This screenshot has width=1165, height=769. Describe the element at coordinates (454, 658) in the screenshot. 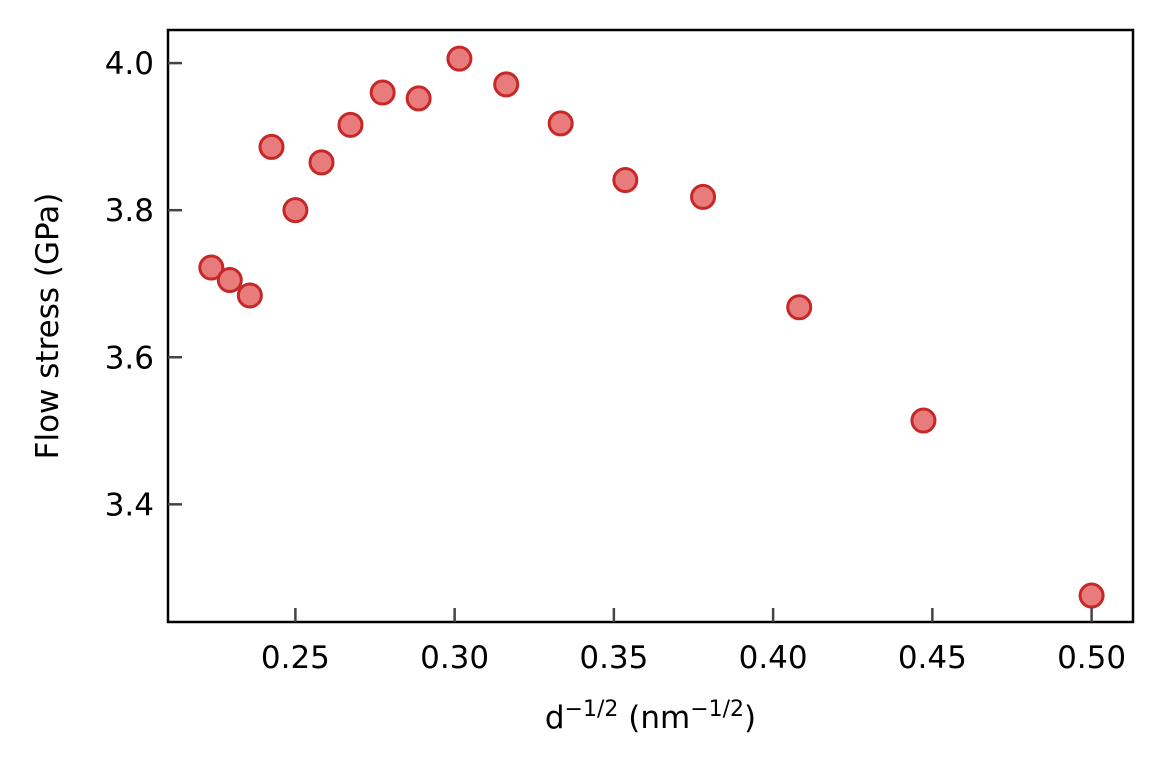

I see `x-tick-label: 0.30` at that location.